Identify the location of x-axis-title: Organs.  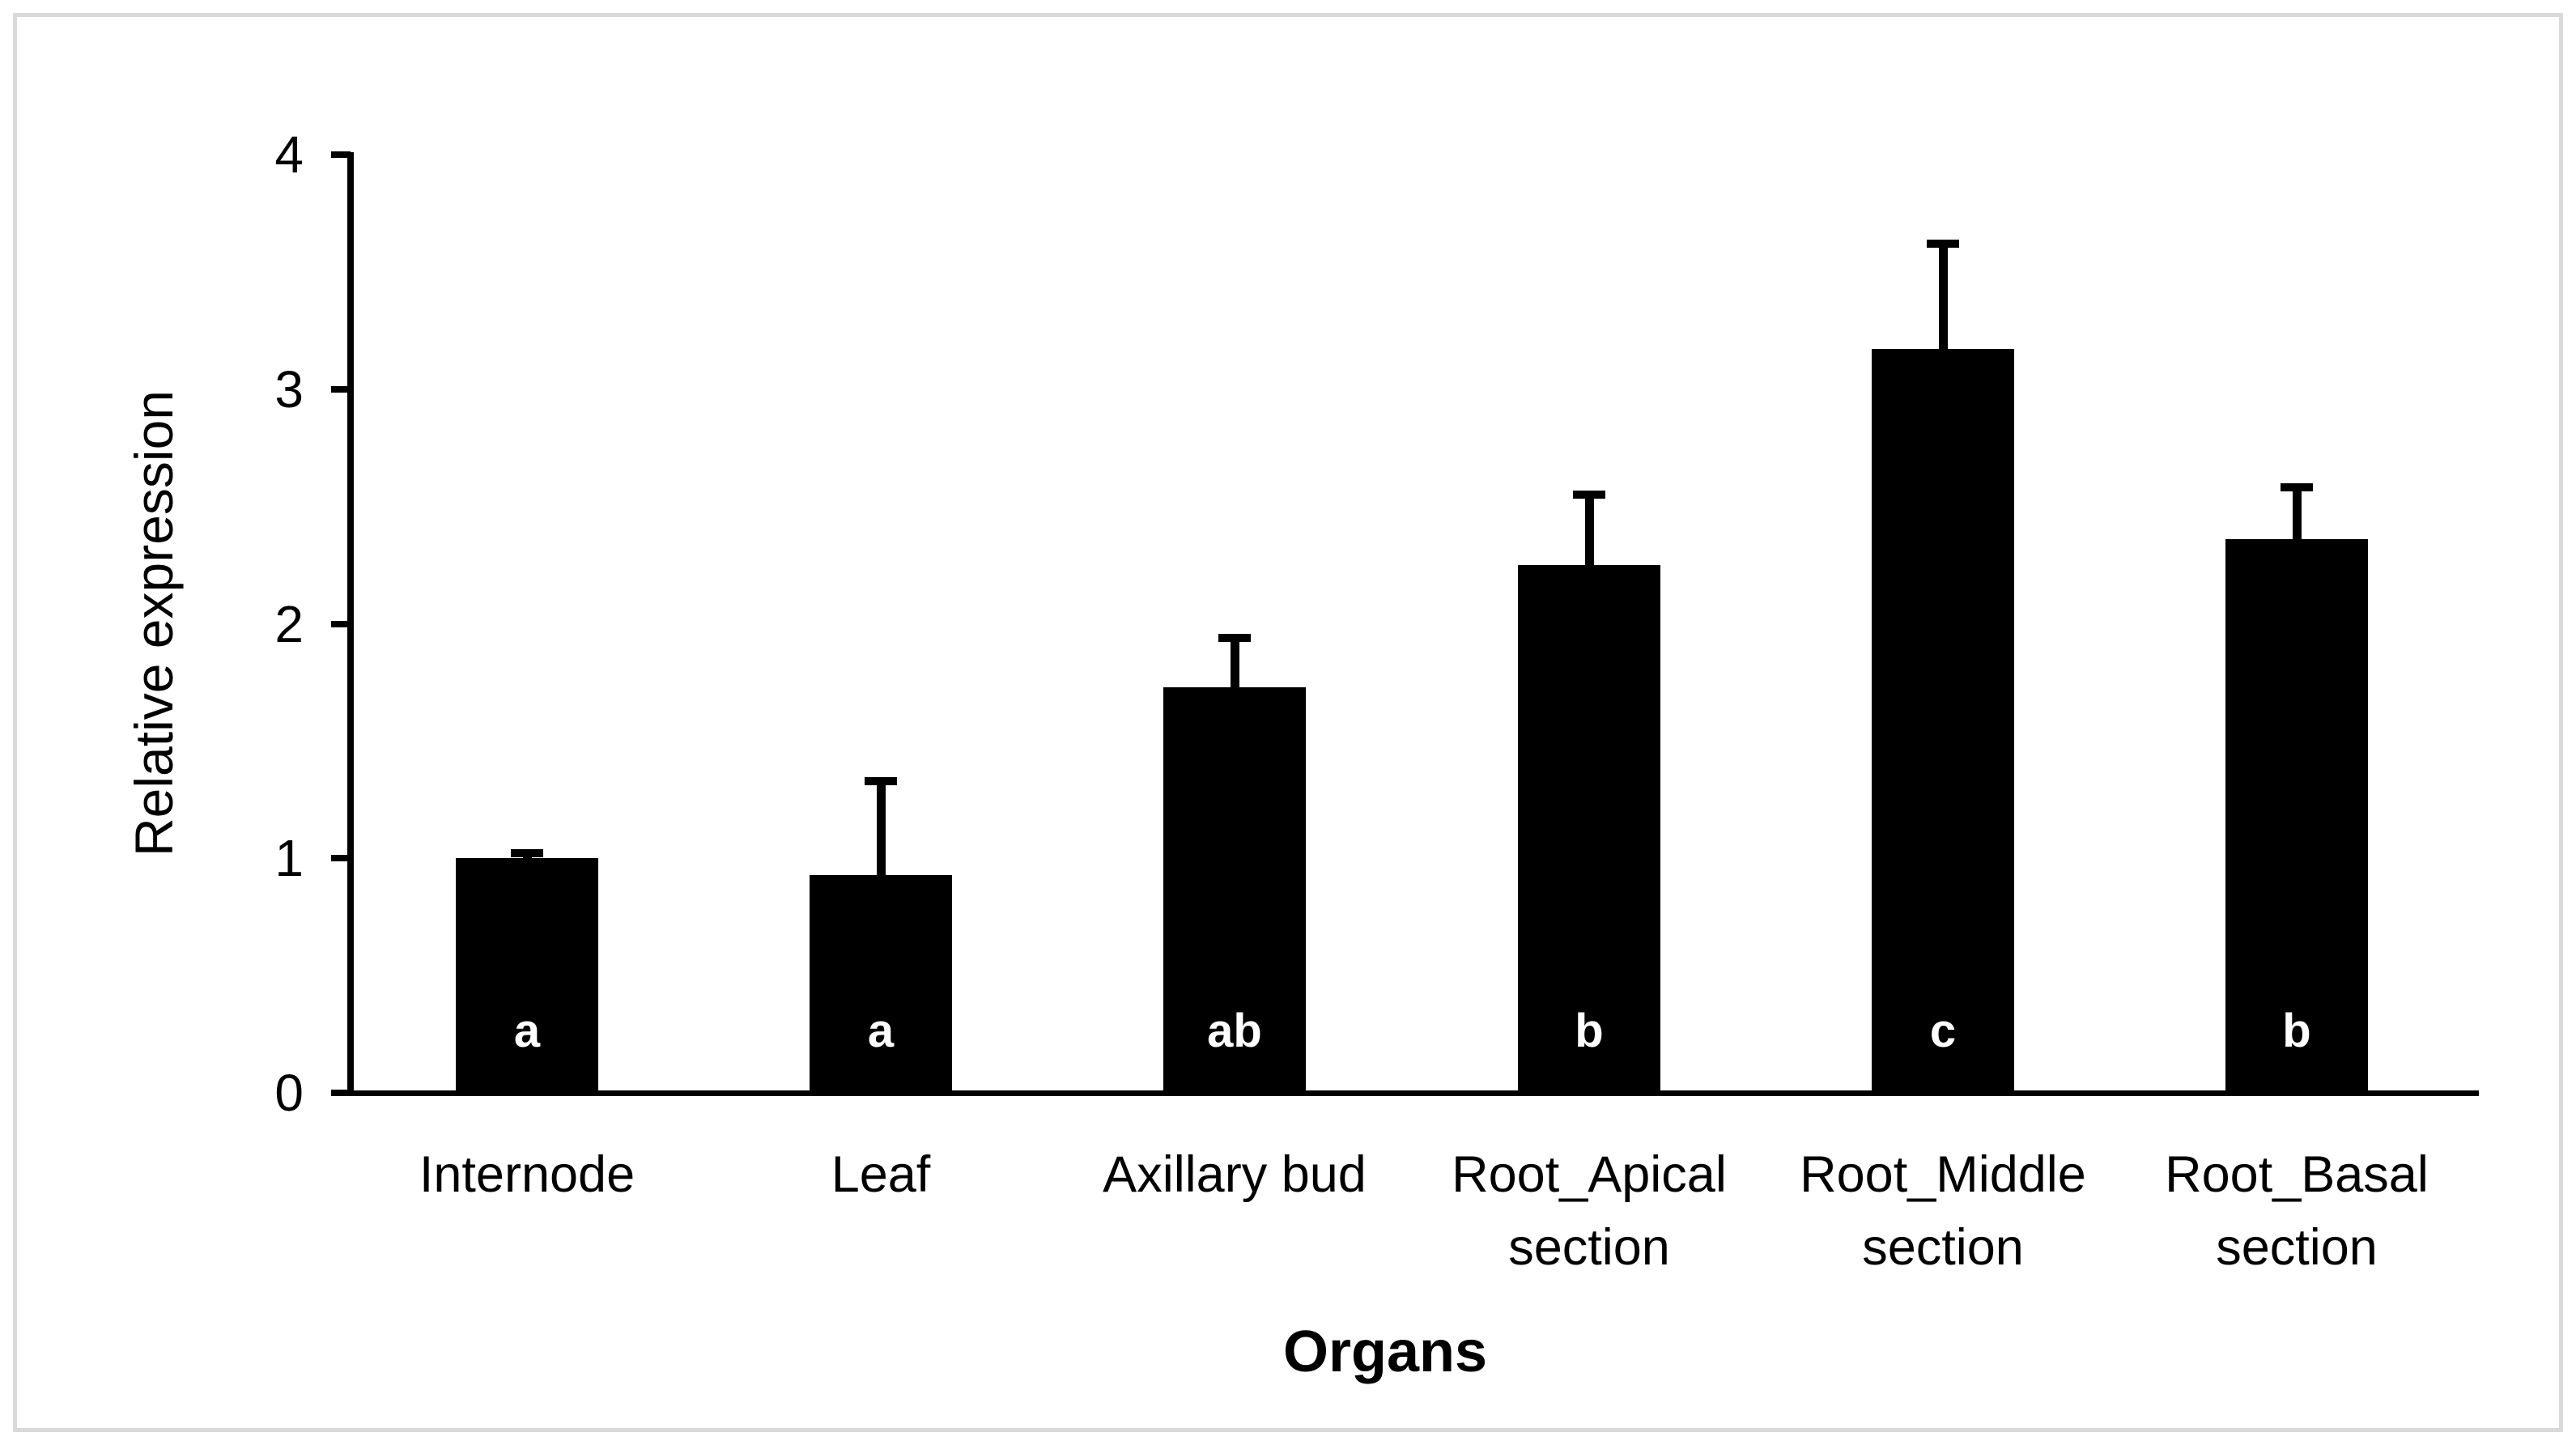
(1385, 1352).